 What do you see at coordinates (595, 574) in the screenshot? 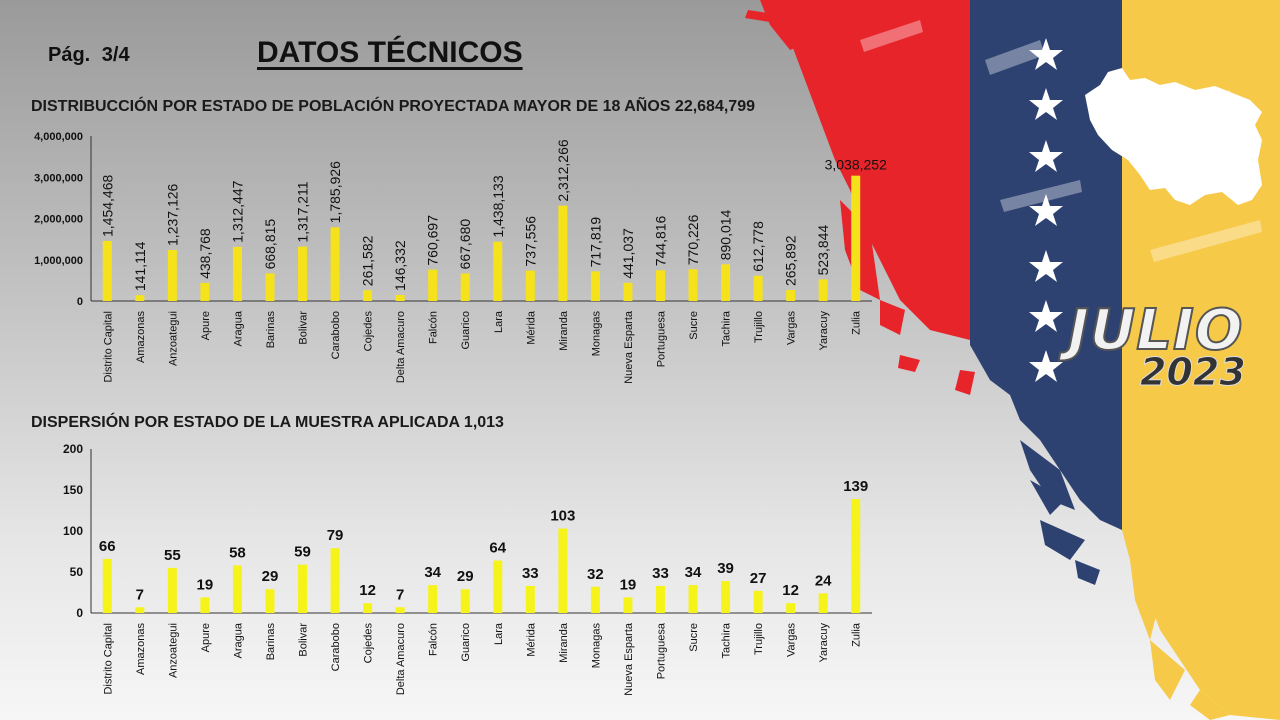
I see `data-label: 32` at bounding box center [595, 574].